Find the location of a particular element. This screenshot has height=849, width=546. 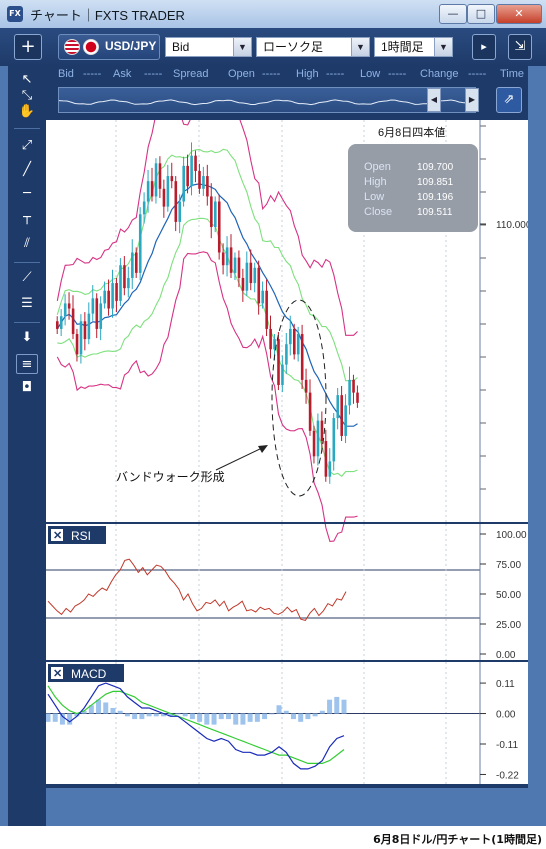

download-icon: ⬇ is located at coordinates (27, 337).